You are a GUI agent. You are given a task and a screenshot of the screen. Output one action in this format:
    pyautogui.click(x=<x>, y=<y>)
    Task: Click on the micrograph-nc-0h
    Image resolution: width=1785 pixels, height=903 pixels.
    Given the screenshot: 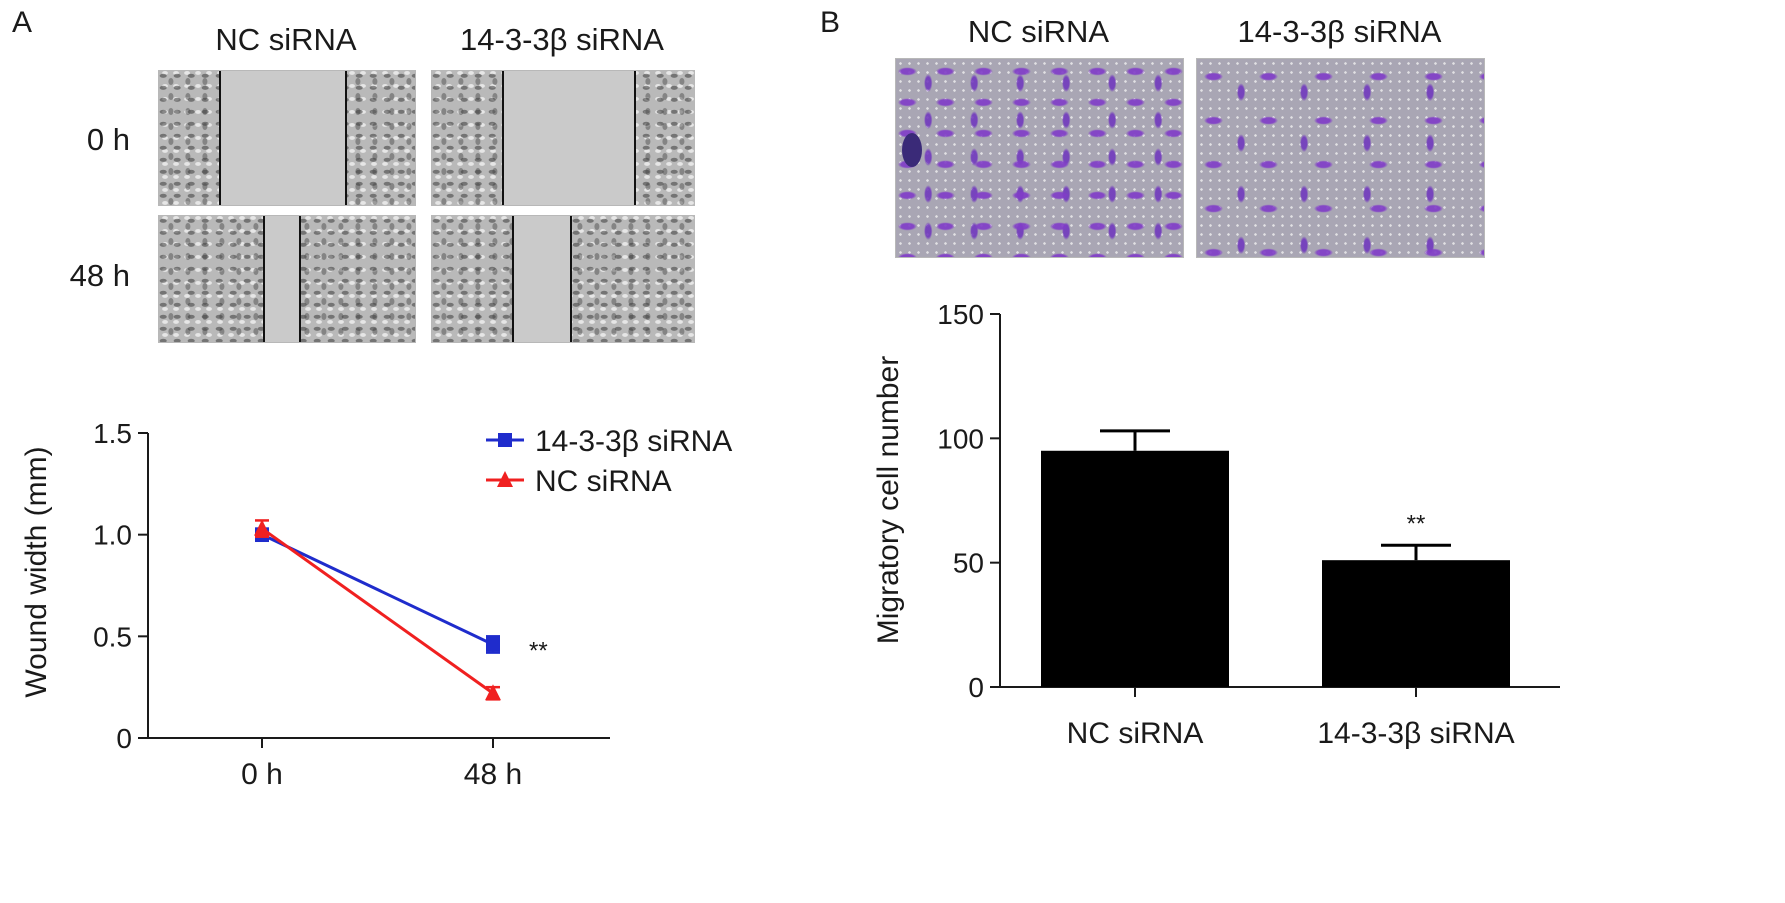 What is the action you would take?
    pyautogui.click(x=287, y=138)
    